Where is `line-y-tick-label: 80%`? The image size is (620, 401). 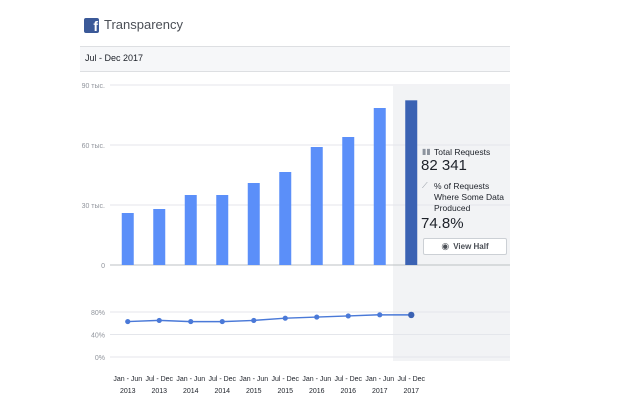
line-y-tick-label: 80% is located at coordinates (98, 313).